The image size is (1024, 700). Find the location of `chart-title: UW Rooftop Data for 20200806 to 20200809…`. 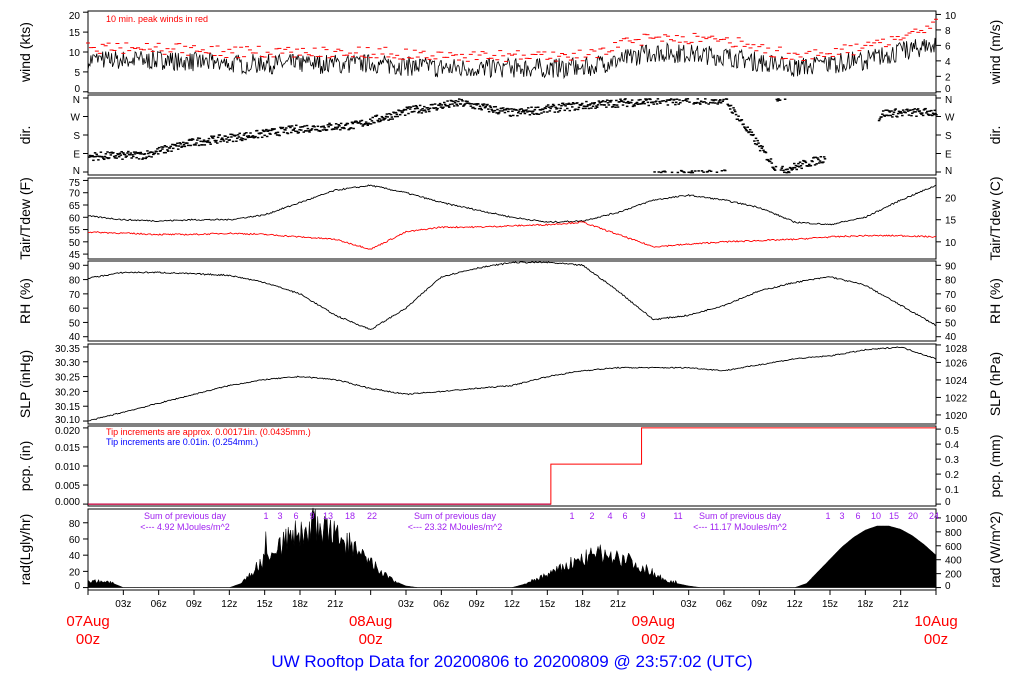

chart-title: UW Rooftop Data for 20200806 to 20200809… is located at coordinates (512, 661).